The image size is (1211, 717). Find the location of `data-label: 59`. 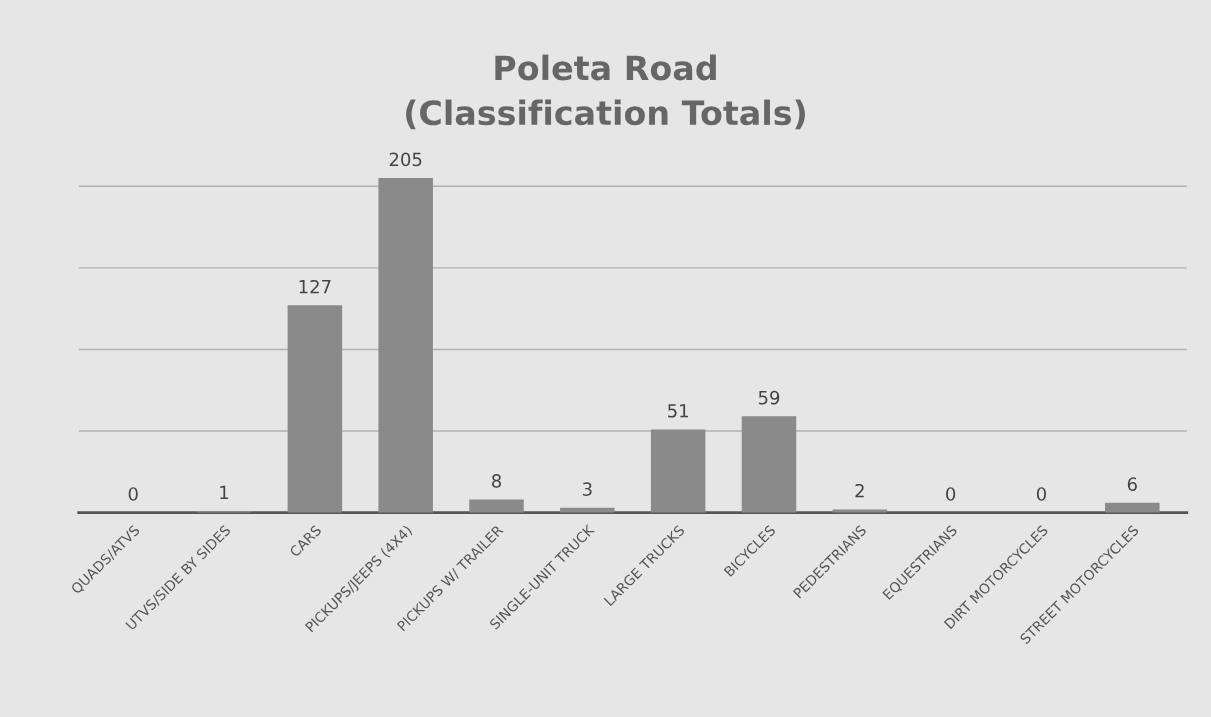

data-label: 59 is located at coordinates (769, 397).